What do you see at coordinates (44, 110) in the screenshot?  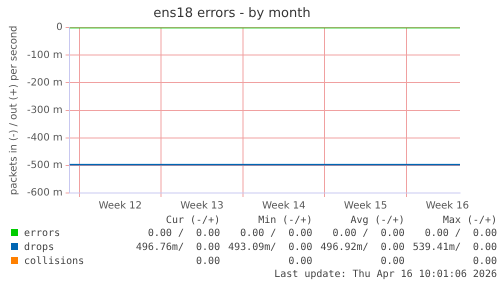 I see `y-tick-label: -300 m` at bounding box center [44, 110].